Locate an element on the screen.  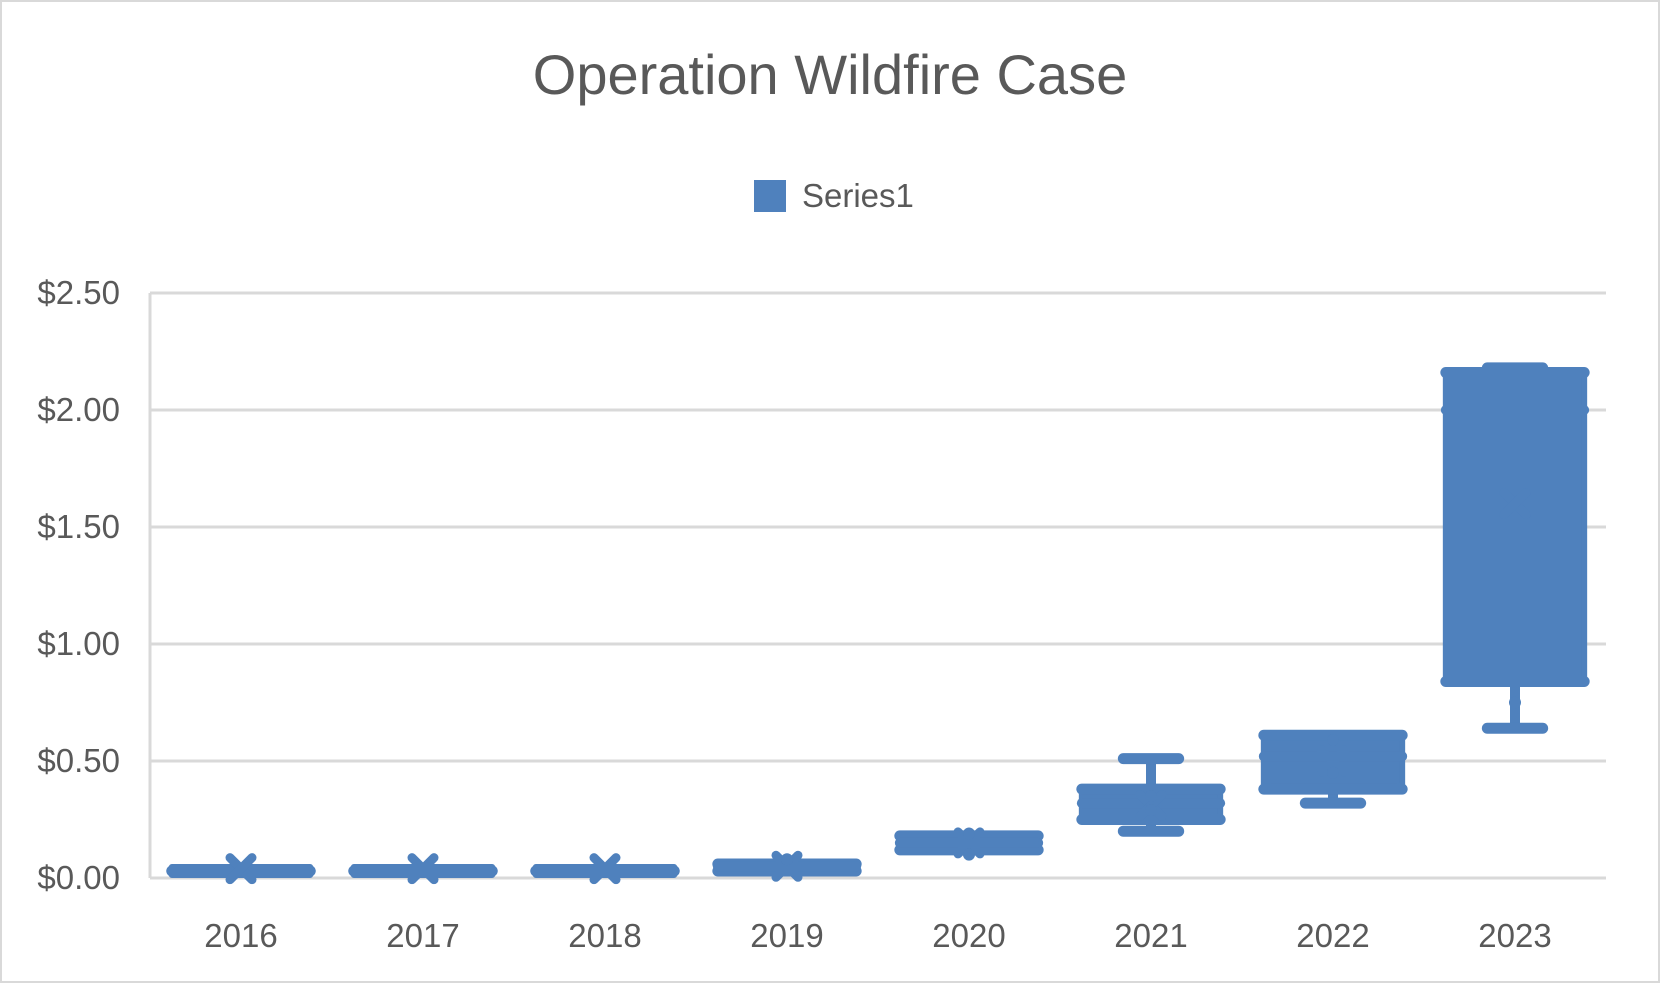
x-axis-ticks: 2016 2017 2018 2019 2020 2021 2022 2023 is located at coordinates (877, 935).